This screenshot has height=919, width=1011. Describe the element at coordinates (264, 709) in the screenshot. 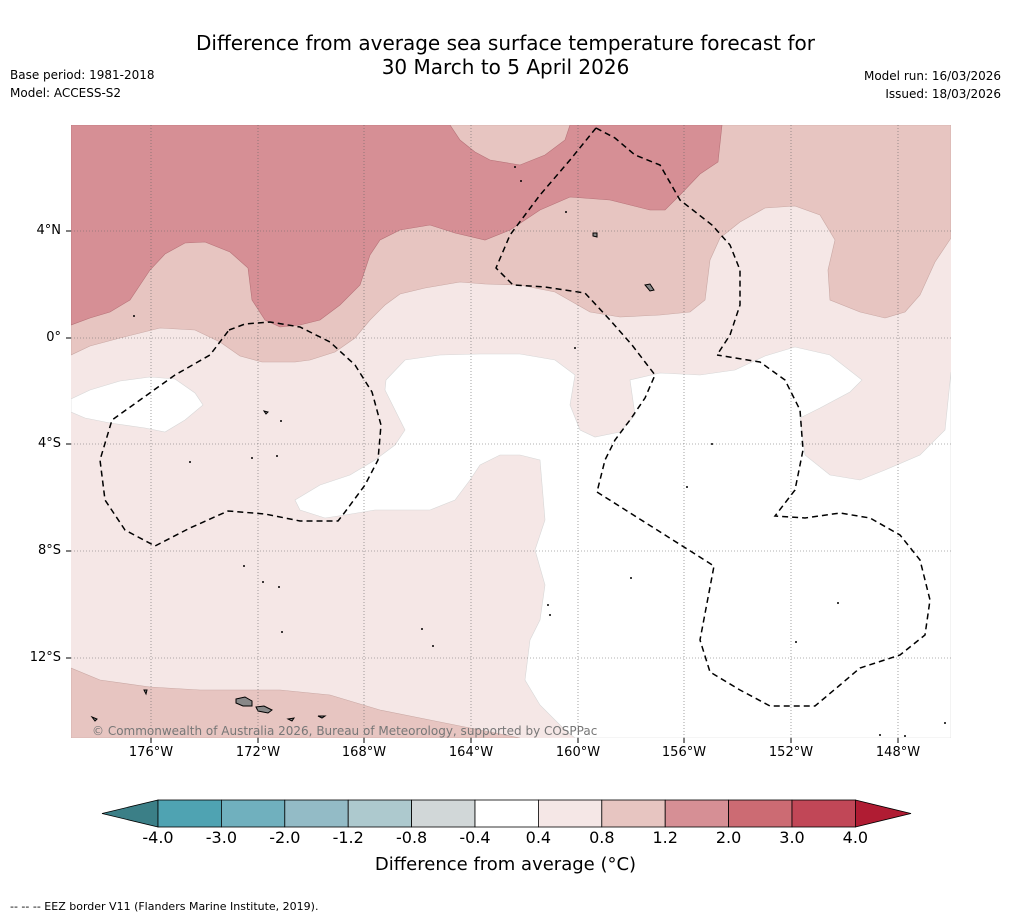

I see `island-savaii` at that location.